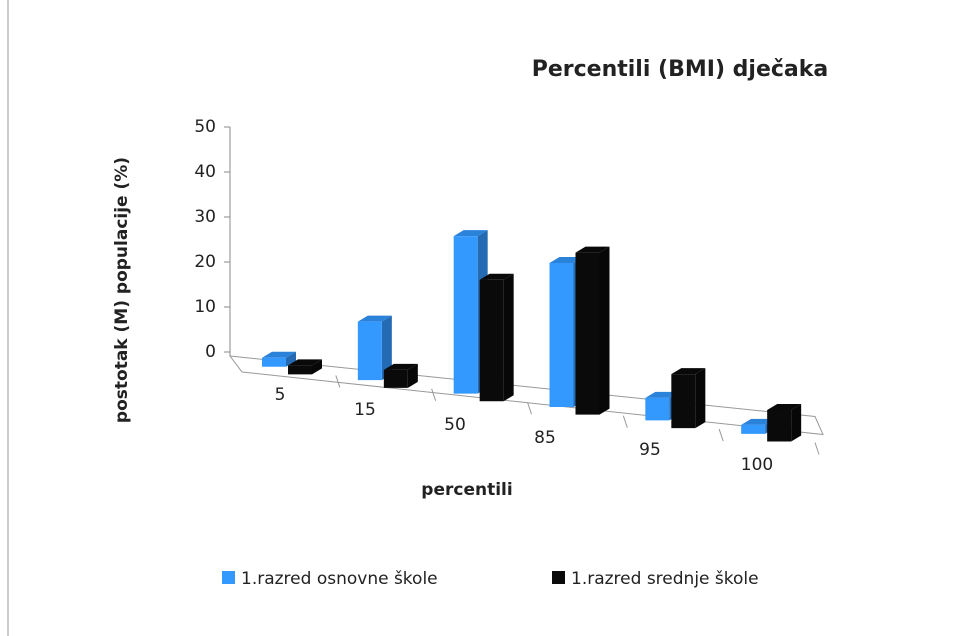 The height and width of the screenshot is (636, 956). I want to click on y-axis-label: postotak (M) populacije (%), so click(122, 290).